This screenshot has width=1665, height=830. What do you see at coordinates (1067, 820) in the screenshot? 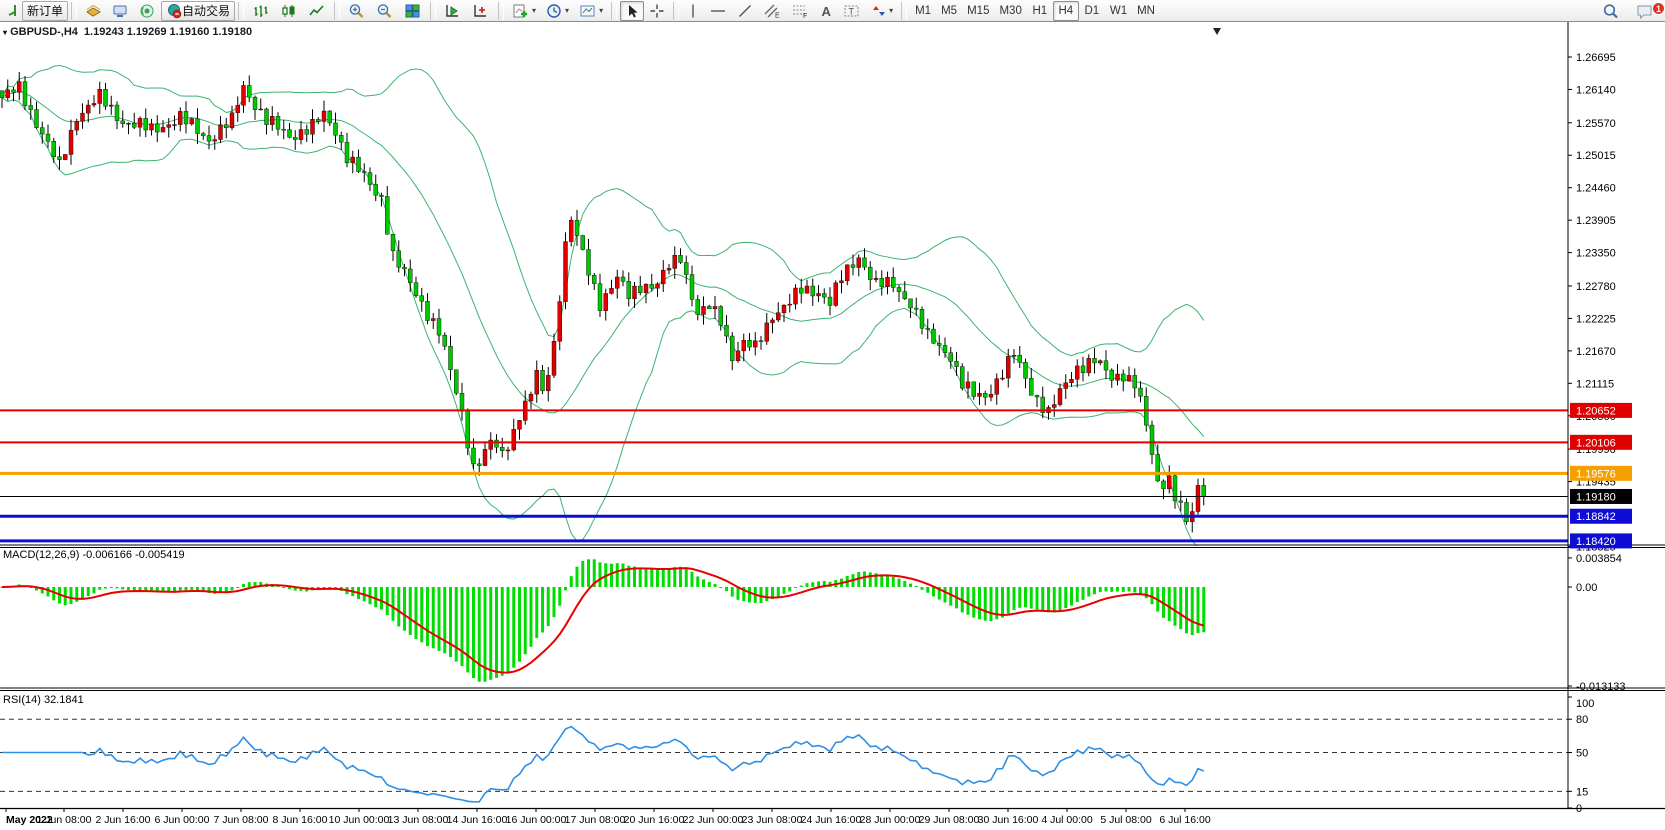
I see `time-tick-label: 4 Jul 00:00` at bounding box center [1067, 820].